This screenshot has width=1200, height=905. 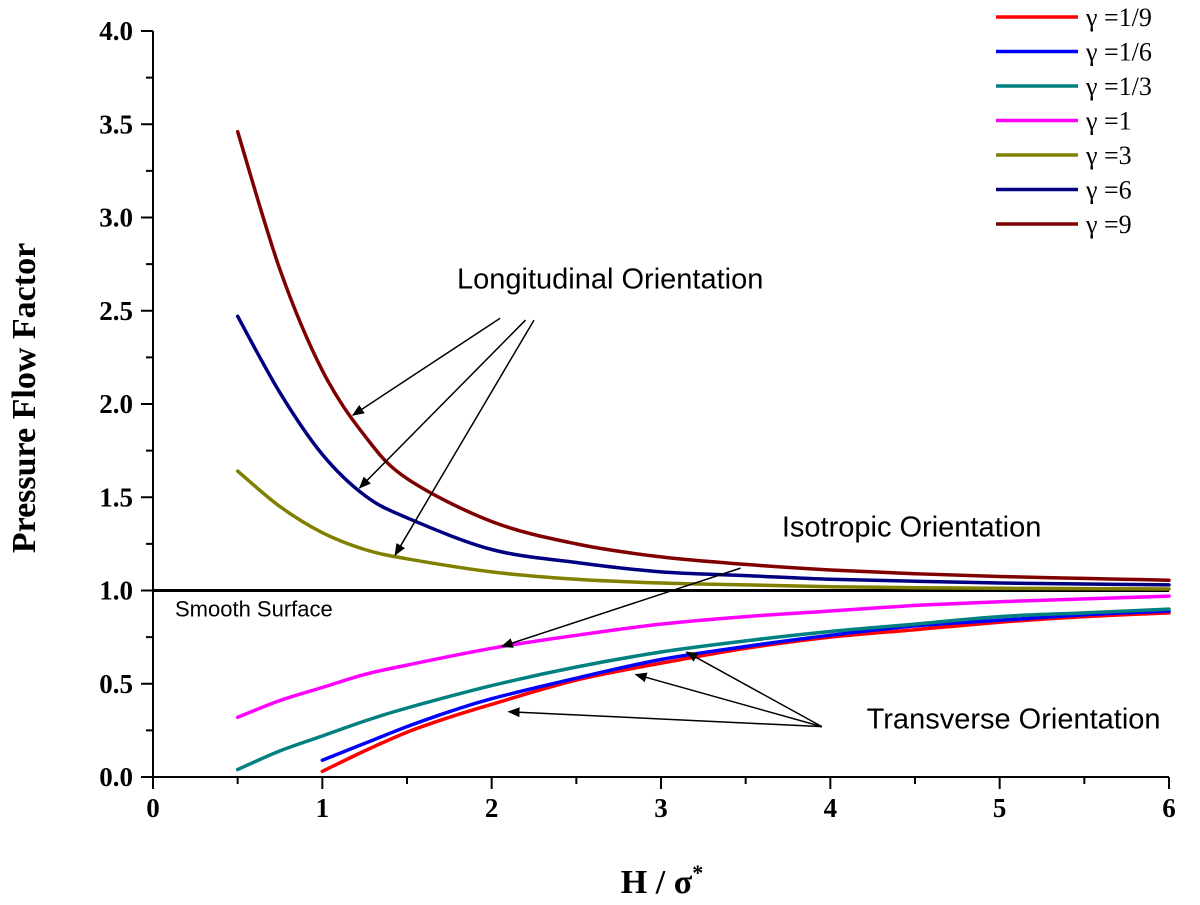 I want to click on y-tick-label: 2.5, so click(x=116, y=311).